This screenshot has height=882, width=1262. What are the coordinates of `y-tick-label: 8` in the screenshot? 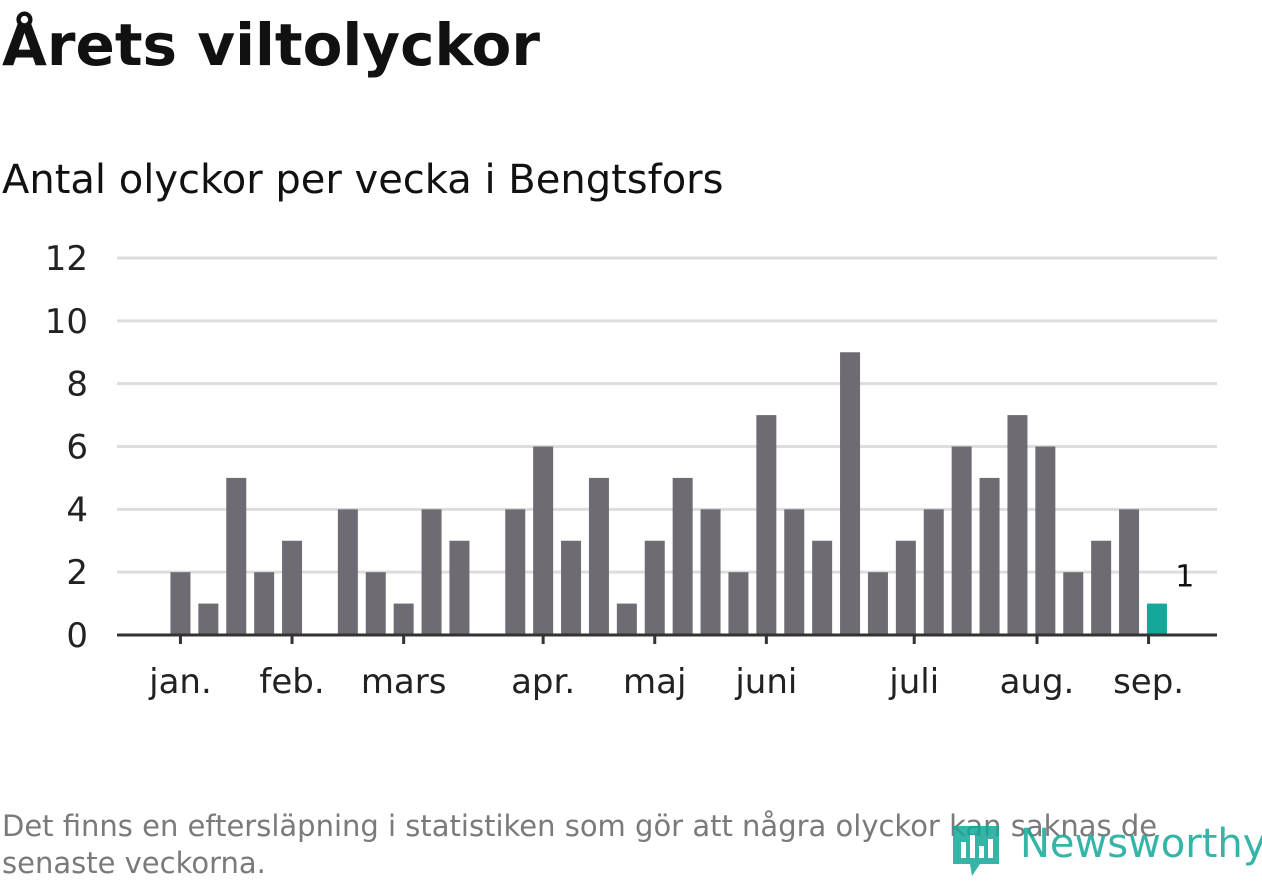 It's located at (77, 385).